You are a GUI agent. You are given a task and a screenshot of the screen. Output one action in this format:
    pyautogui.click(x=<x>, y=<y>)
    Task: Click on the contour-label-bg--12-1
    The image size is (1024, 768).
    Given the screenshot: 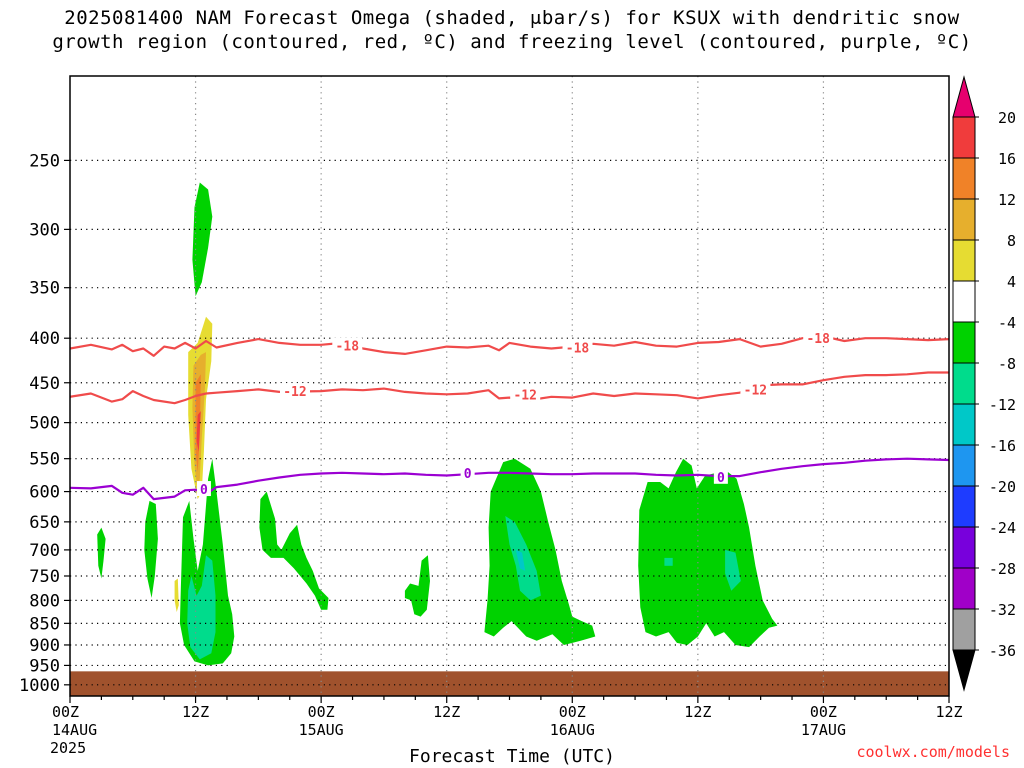 What is the action you would take?
    pyautogui.click(x=525, y=394)
    